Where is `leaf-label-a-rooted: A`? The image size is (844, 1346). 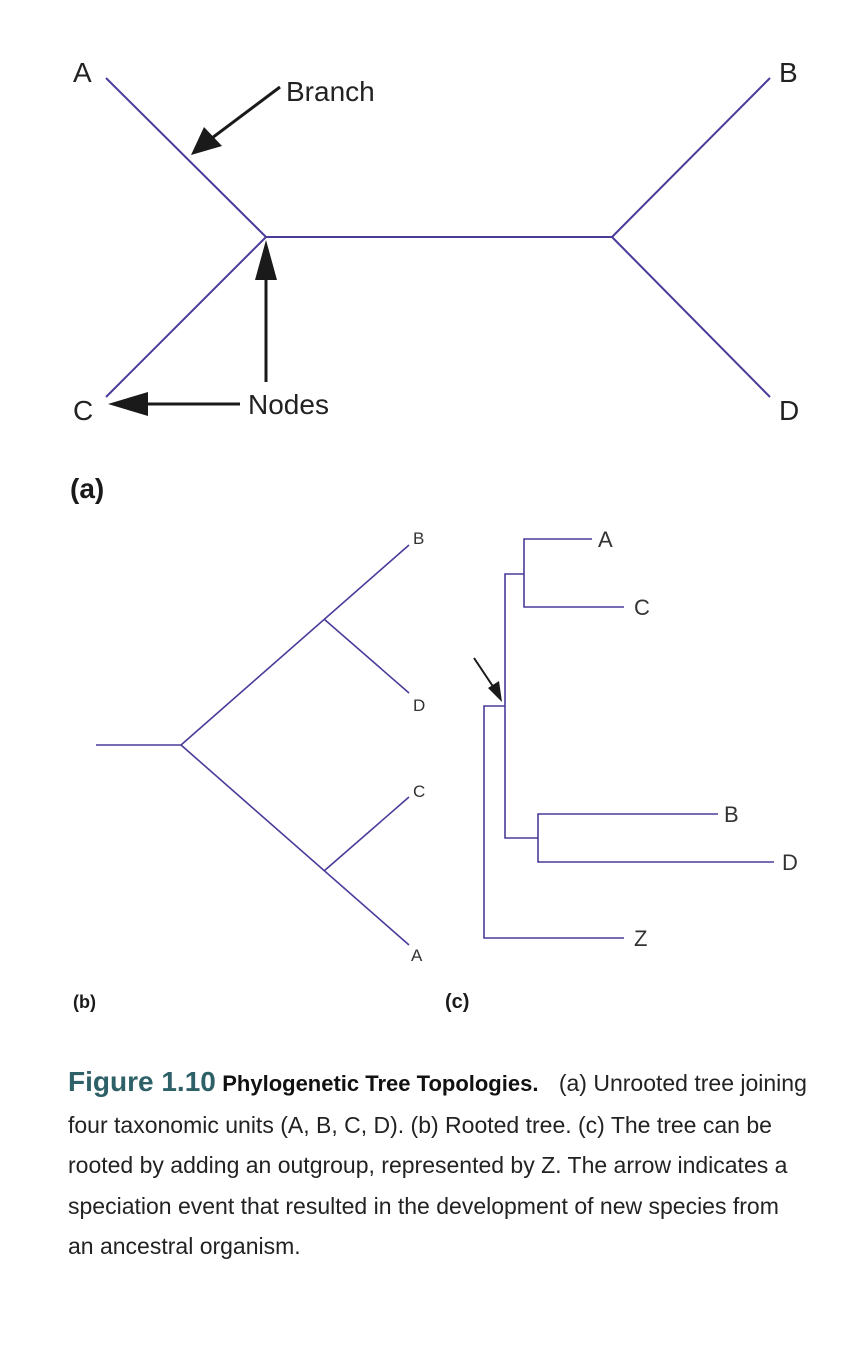
leaf-label-a-rooted: A is located at coordinates (417, 955).